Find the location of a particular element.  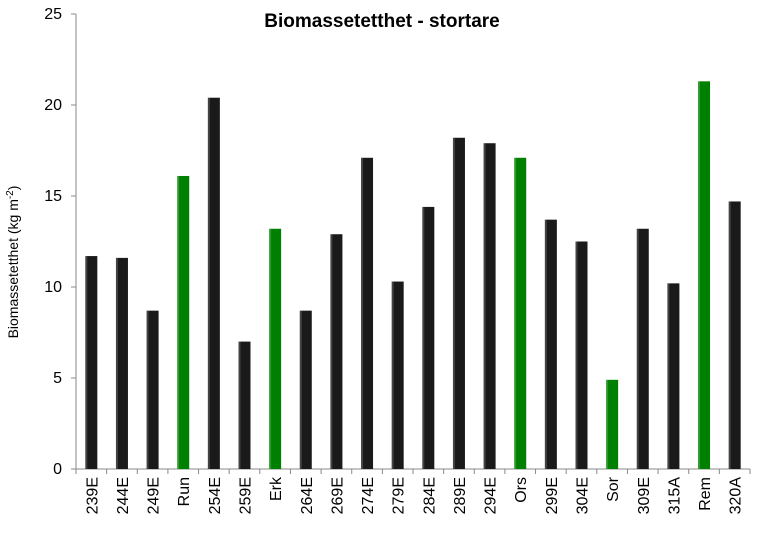

x-tick-label: 269E is located at coordinates (337, 495).